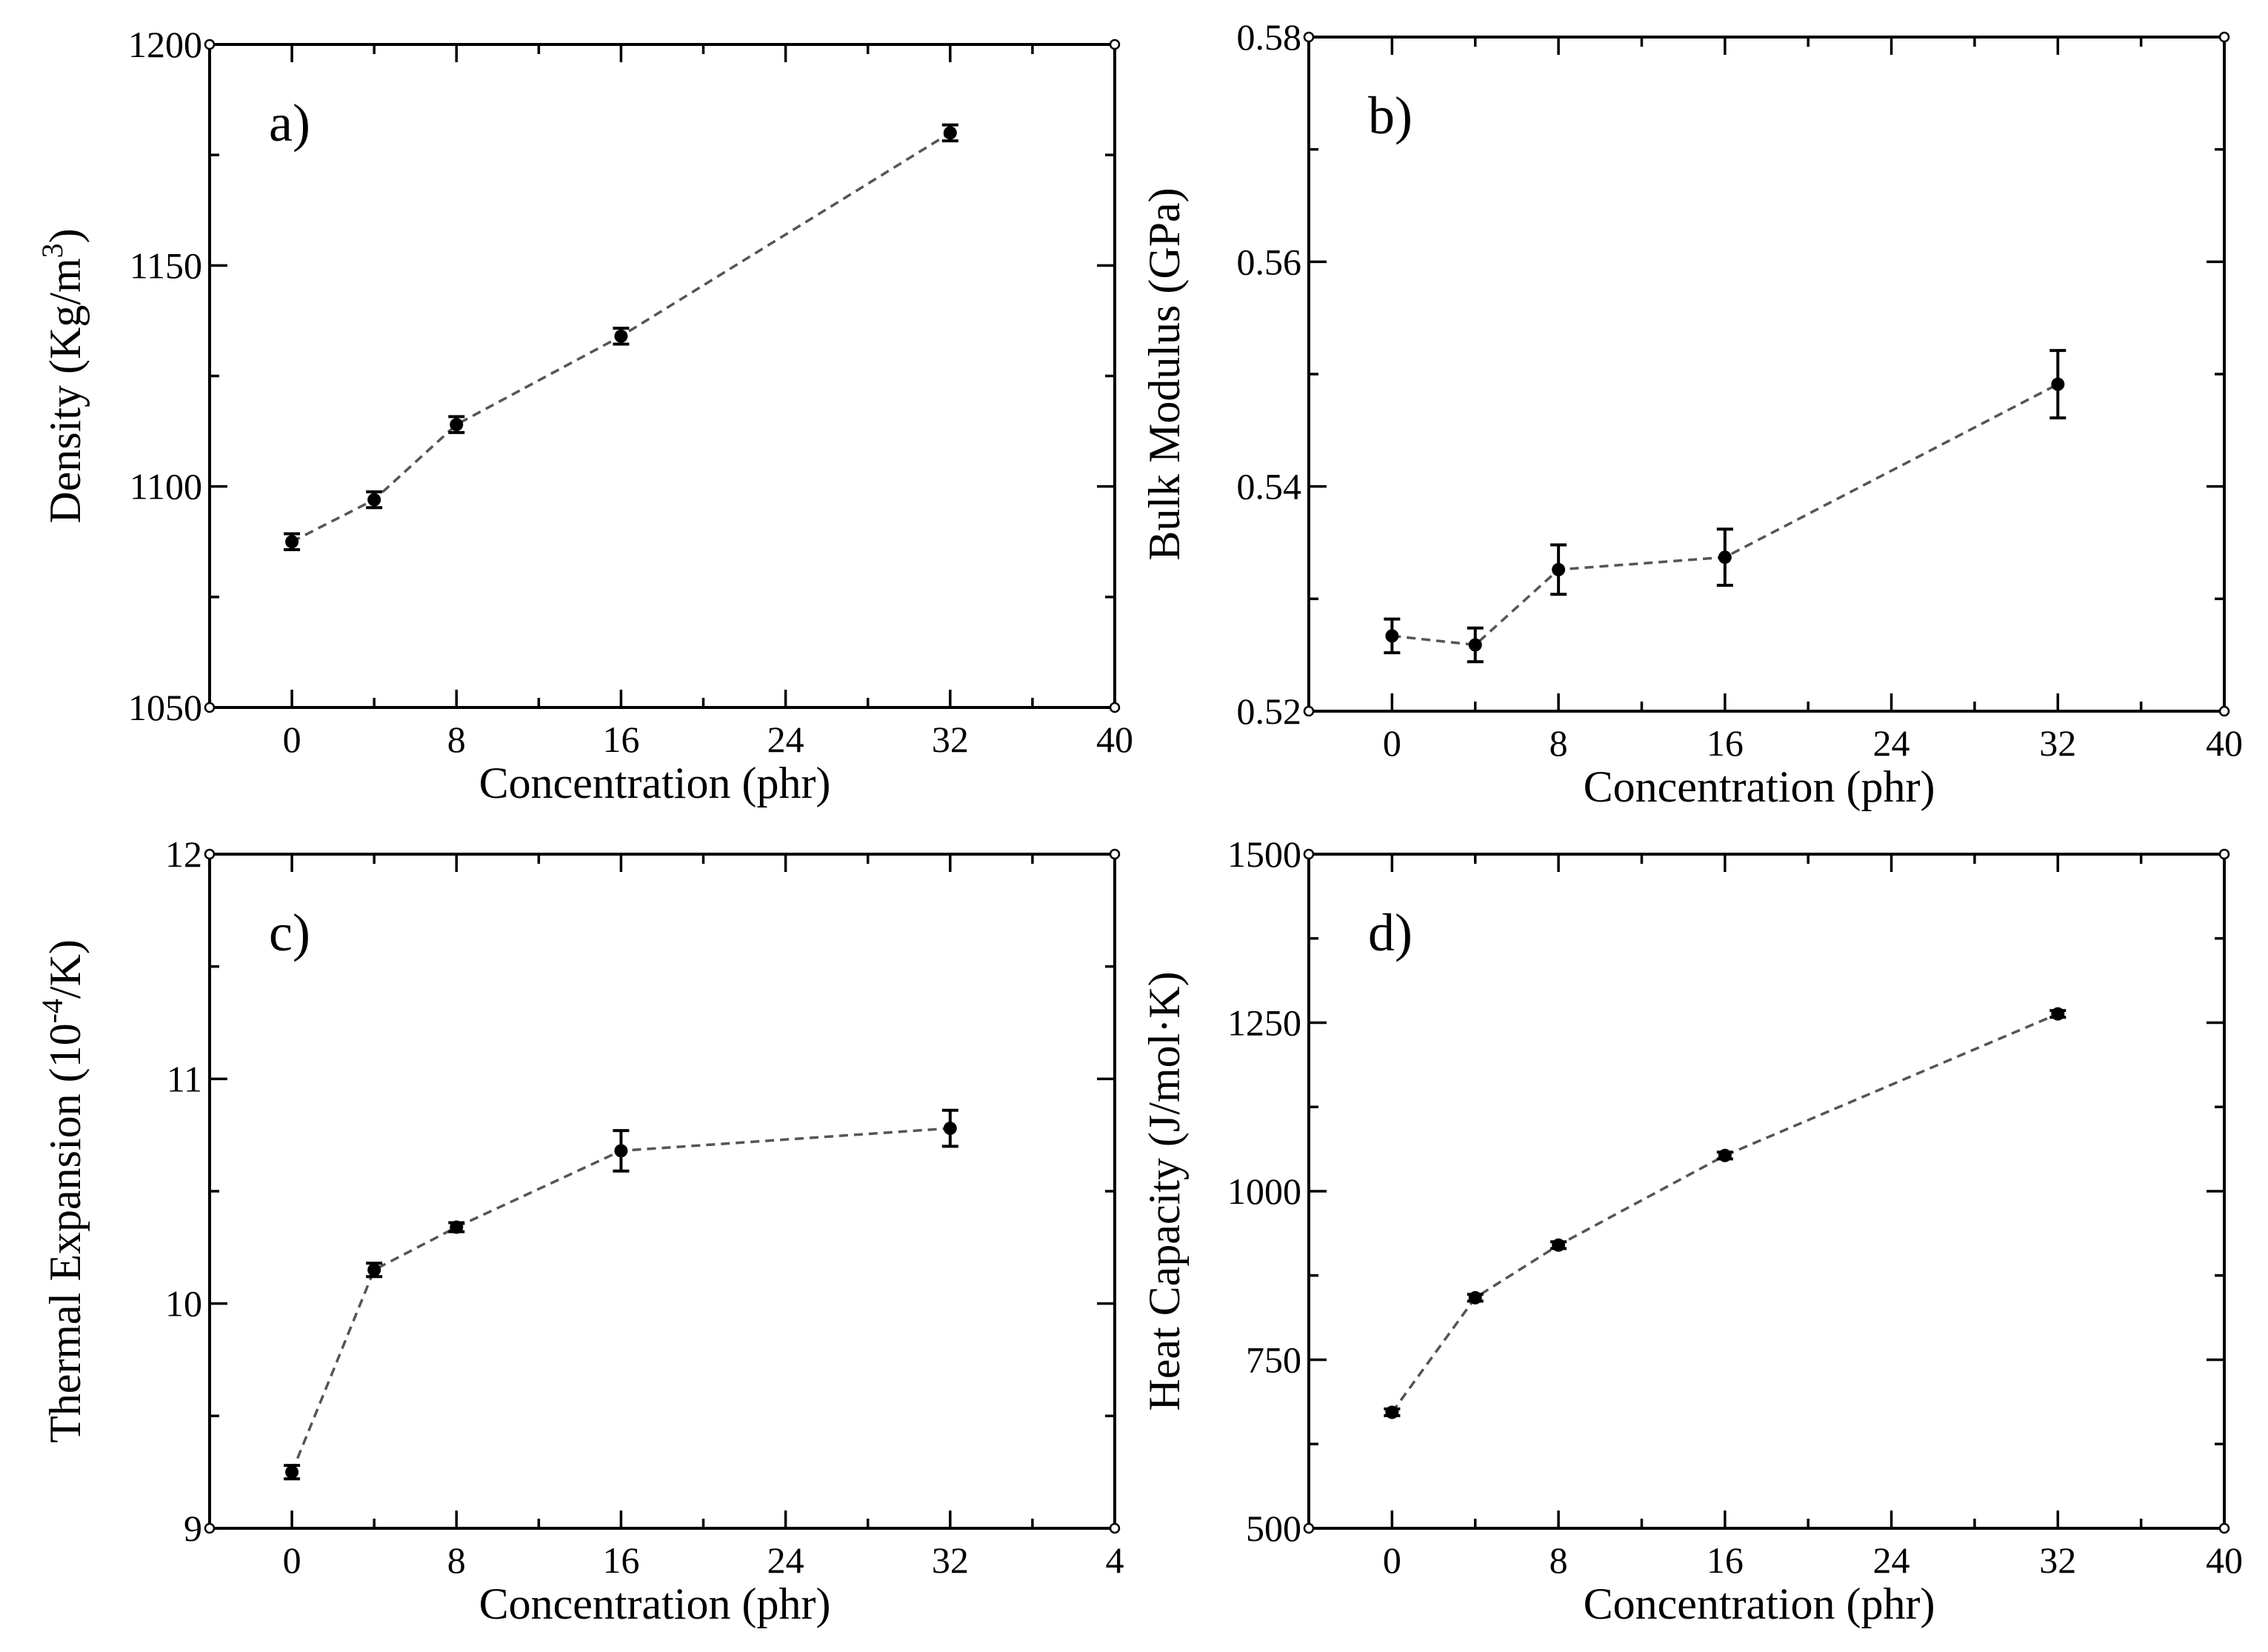  Describe the element at coordinates (52, 1011) in the screenshot. I see `y-axis-label-superscript: -4` at that location.